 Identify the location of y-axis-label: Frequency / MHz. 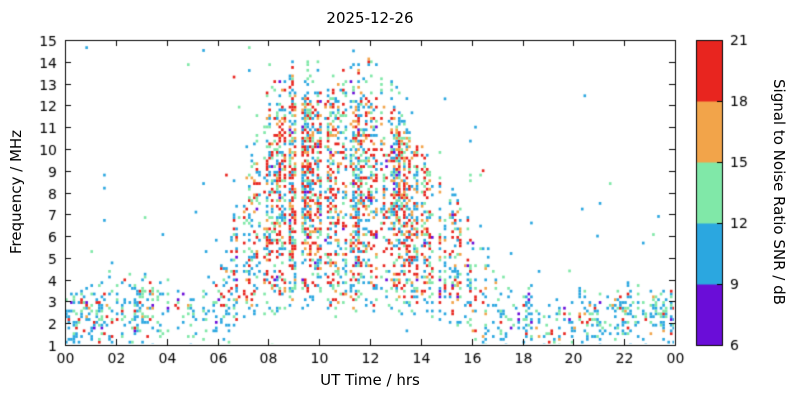
(16, 192).